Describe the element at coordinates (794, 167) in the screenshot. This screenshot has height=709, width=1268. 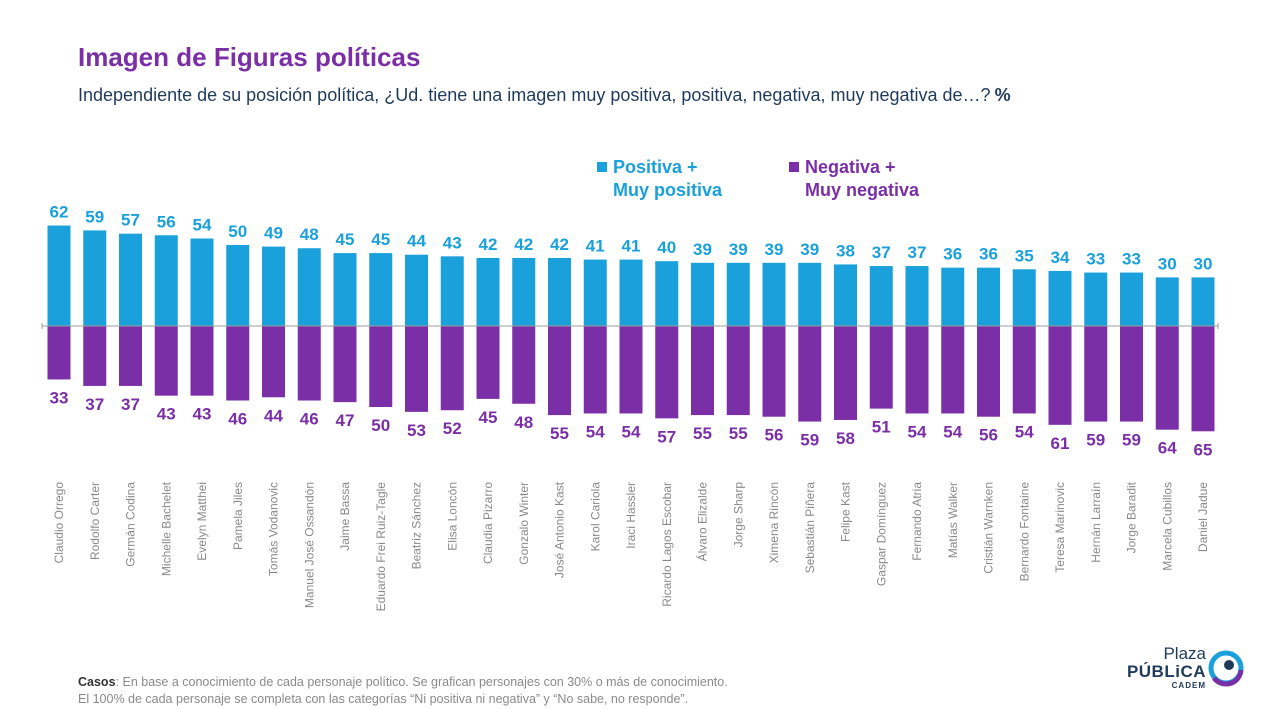
I see `legend-negative-swatch` at that location.